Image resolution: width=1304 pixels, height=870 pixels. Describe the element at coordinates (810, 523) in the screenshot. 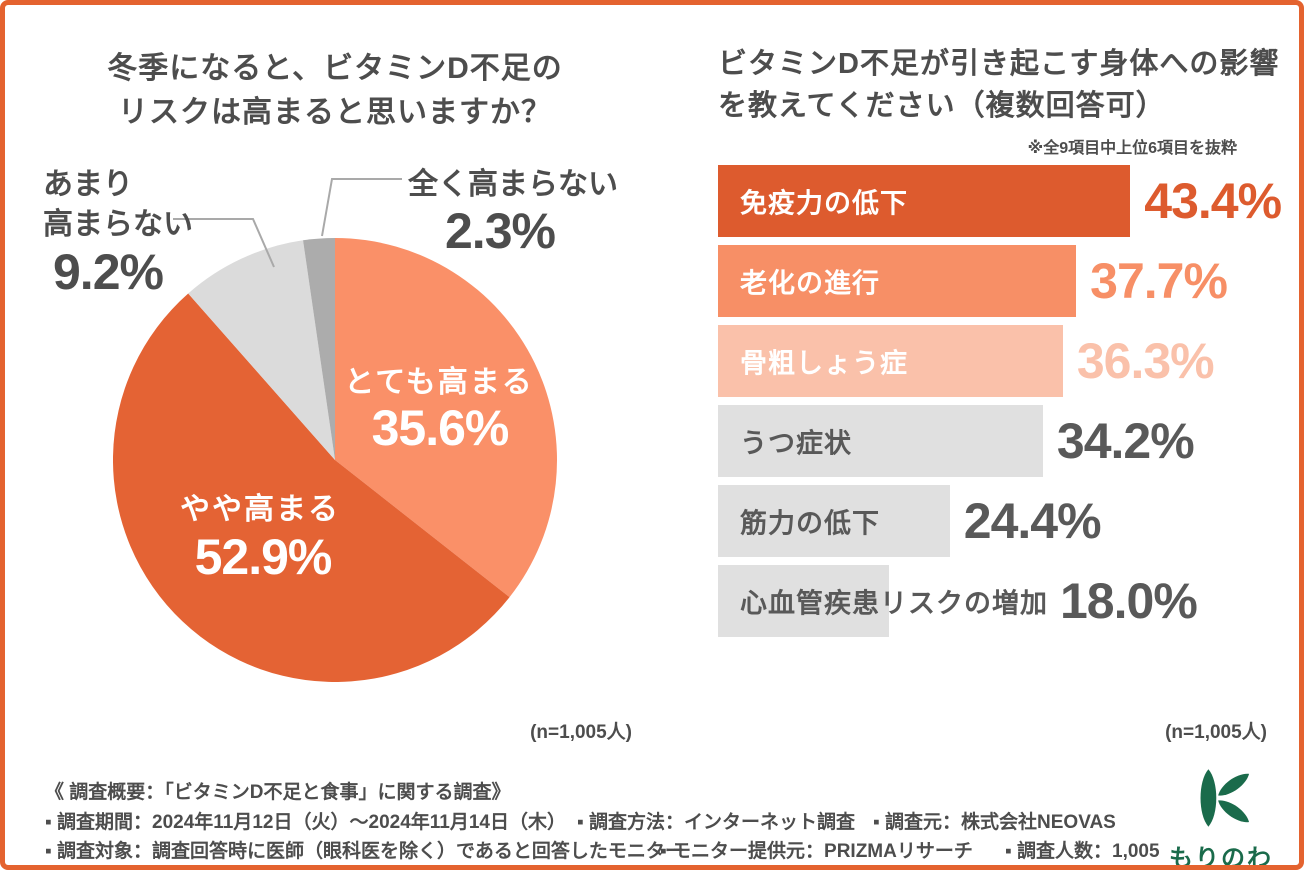

I see `bar-label-4: 筋力の低下` at that location.